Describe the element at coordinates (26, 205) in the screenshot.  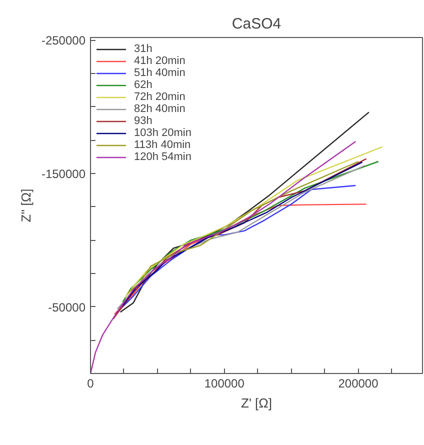
I see `y-axis-title: Z'' [Ω]` at that location.